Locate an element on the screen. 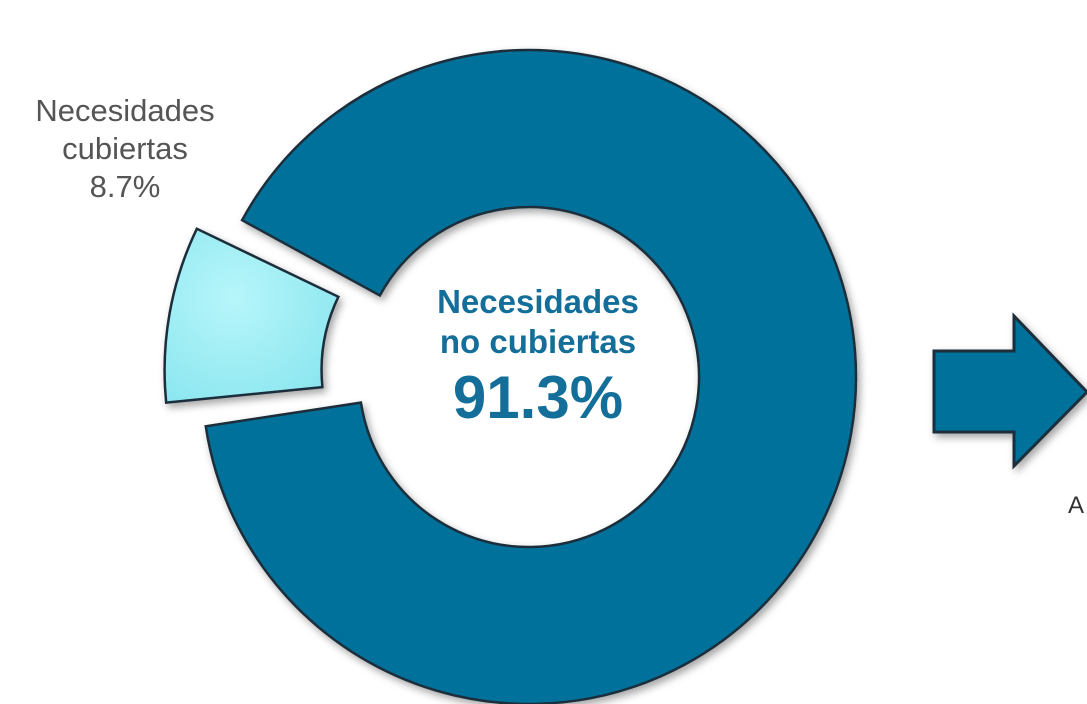 This screenshot has height=704, width=1087. arrow-caption: A is located at coordinates (1076, 505).